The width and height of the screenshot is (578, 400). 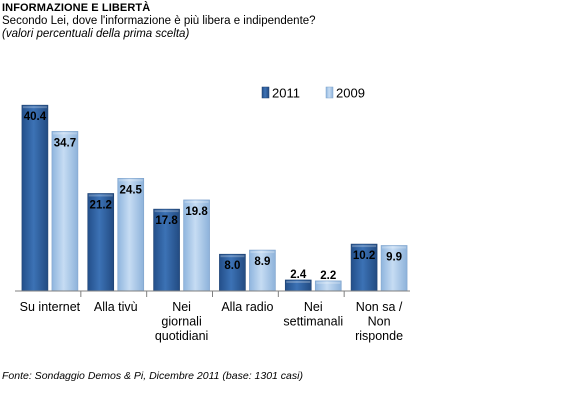 I want to click on value-label-2009-4: 2.2, so click(x=328, y=276).